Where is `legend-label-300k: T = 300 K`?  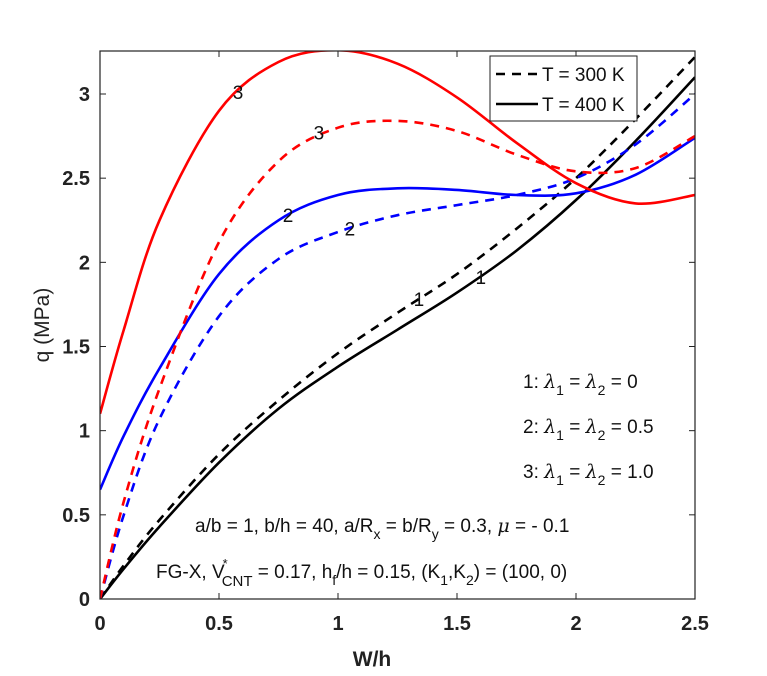
legend-label-300k: T = 300 K is located at coordinates (583, 75).